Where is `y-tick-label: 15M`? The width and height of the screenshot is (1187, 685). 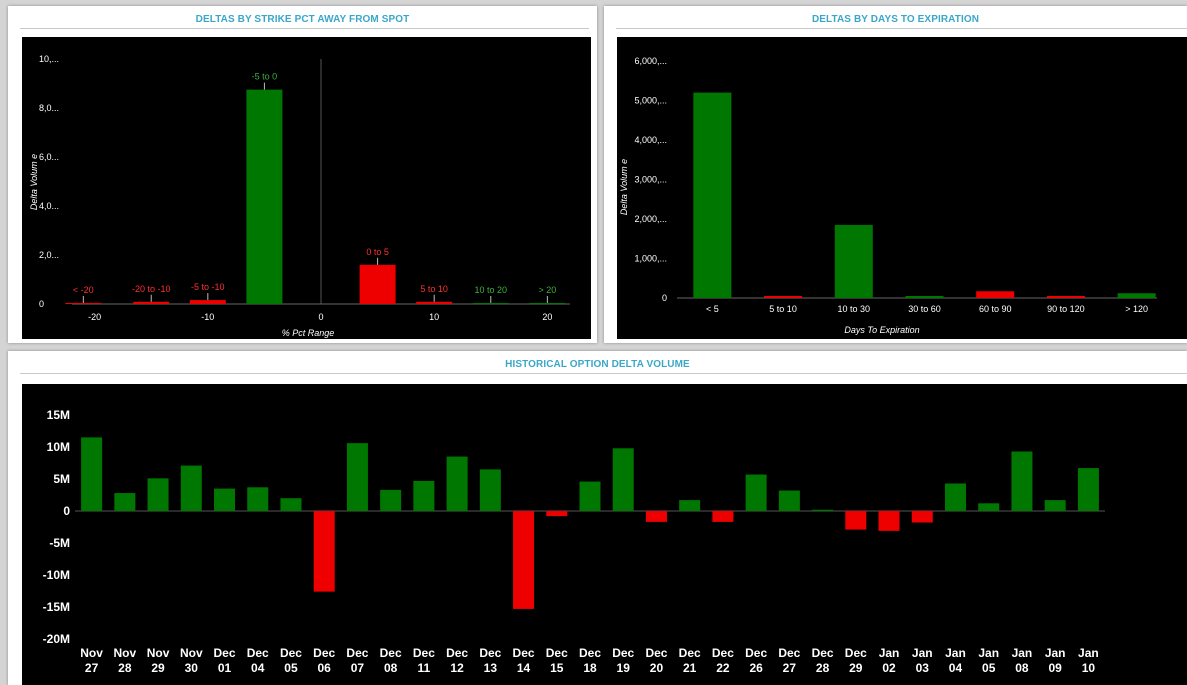 y-tick-label: 15M is located at coordinates (58, 415).